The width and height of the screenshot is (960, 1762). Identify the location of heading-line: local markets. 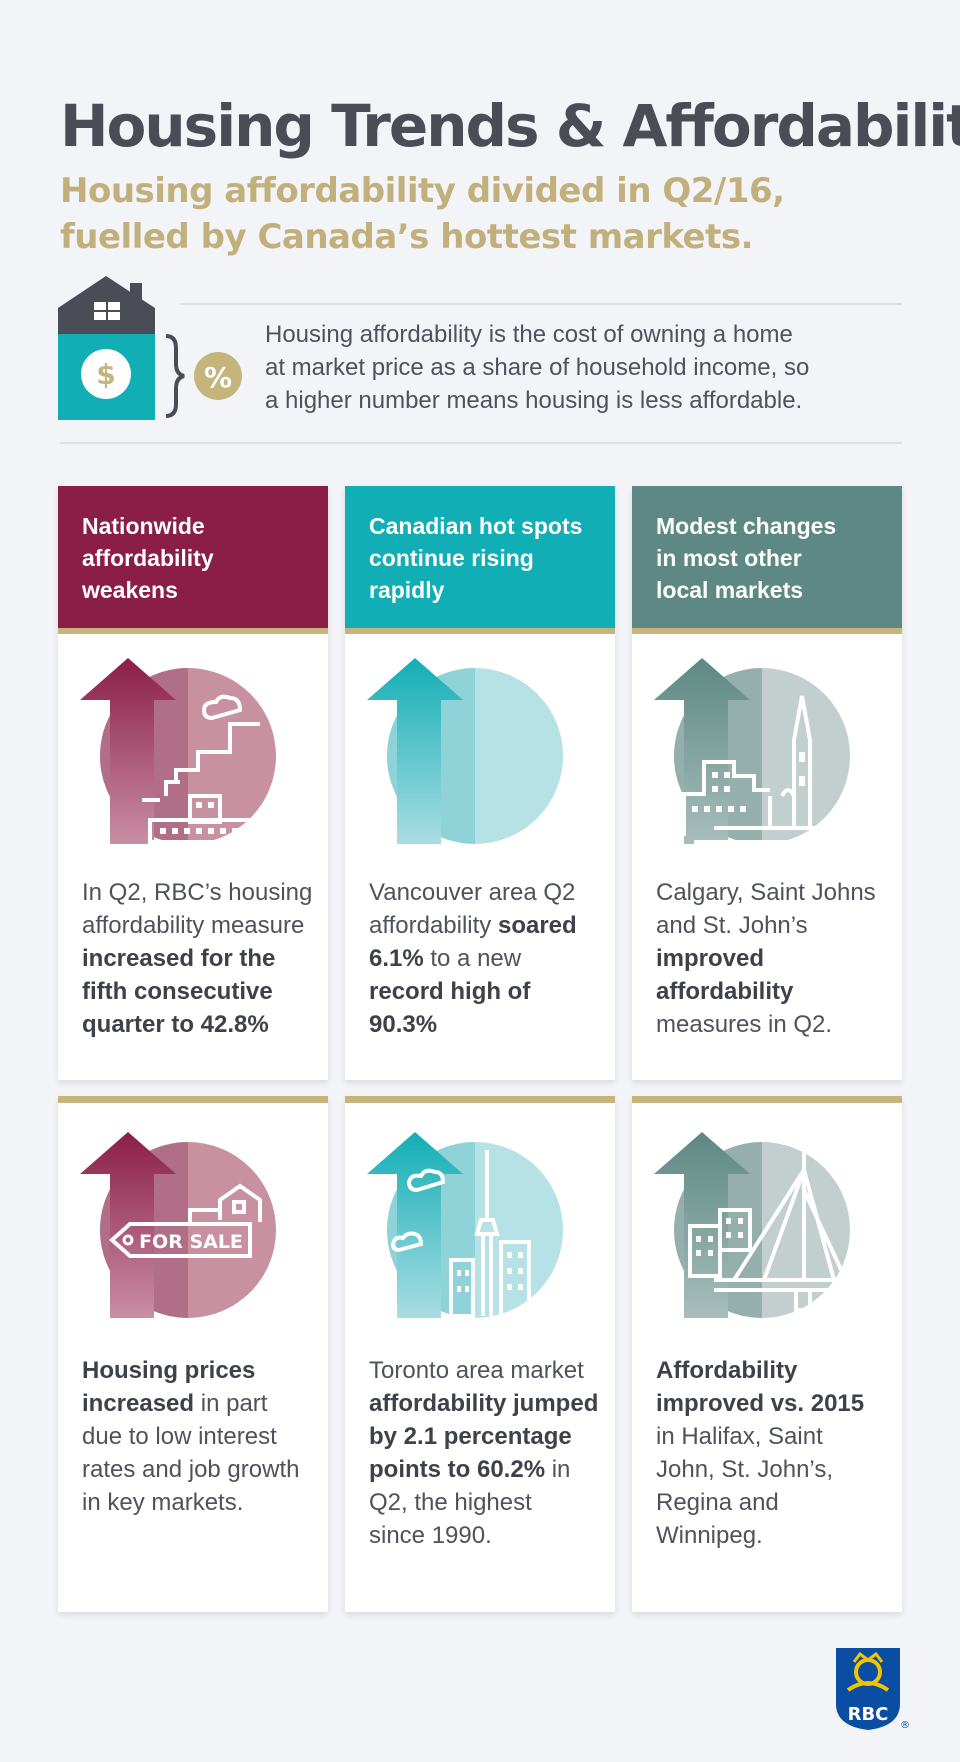
(730, 590).